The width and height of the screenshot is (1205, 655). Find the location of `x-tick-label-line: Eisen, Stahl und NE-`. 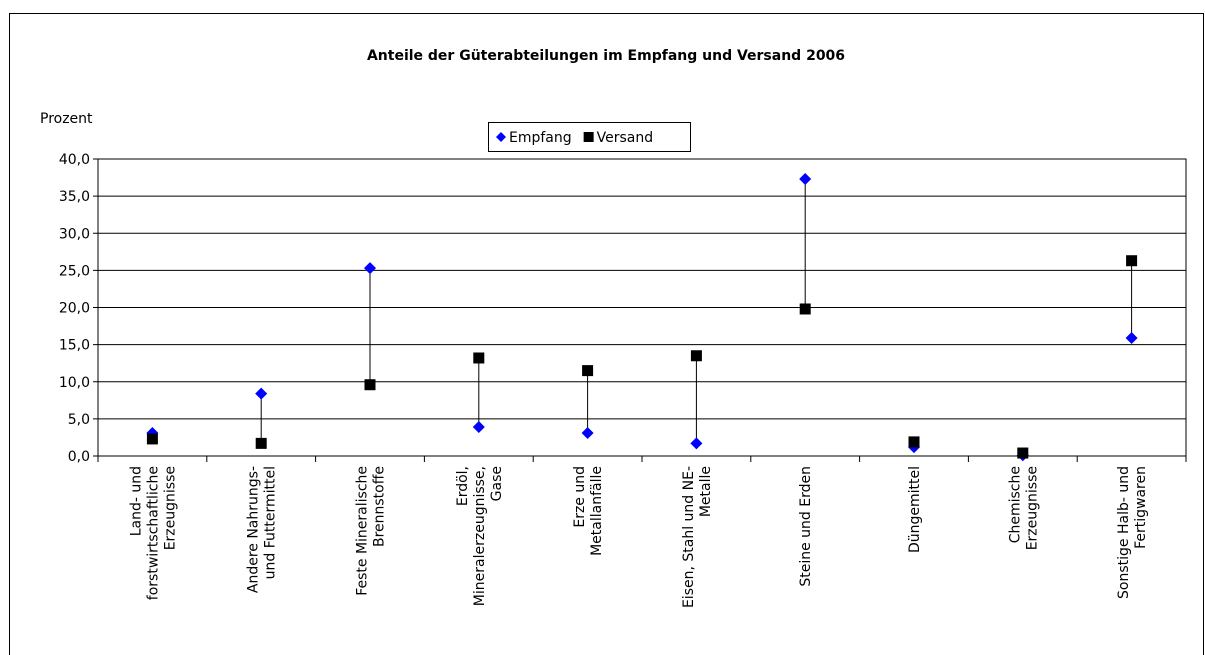

x-tick-label-line: Eisen, Stahl und NE- is located at coordinates (689, 537).